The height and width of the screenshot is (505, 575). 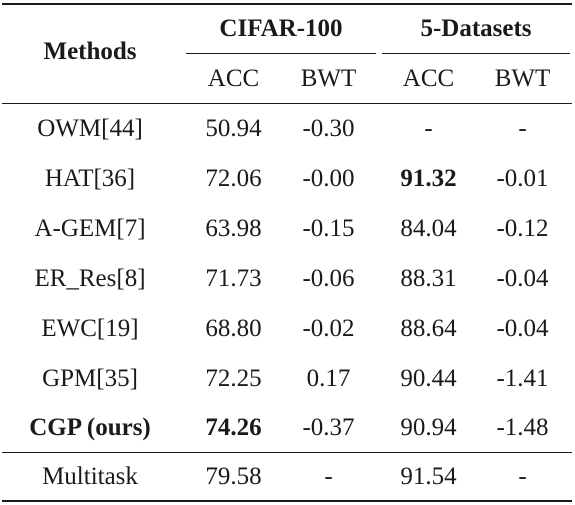 What do you see at coordinates (233, 328) in the screenshot?
I see `value-cell-cifar-acc: 68.80` at bounding box center [233, 328].